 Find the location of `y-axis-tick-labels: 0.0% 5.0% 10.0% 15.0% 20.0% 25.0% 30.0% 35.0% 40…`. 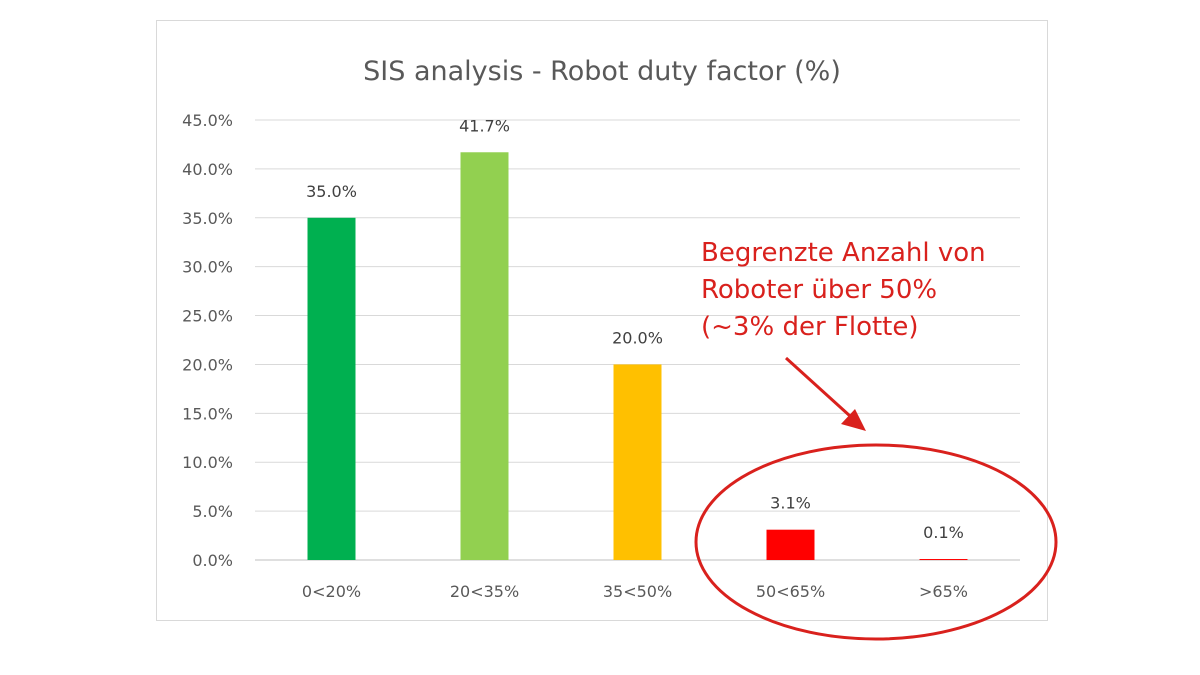

y-axis-tick-labels: 0.0% 5.0% 10.0% 15.0% 20.0% 25.0% 30.0% 35.0% 40… is located at coordinates (207, 340).